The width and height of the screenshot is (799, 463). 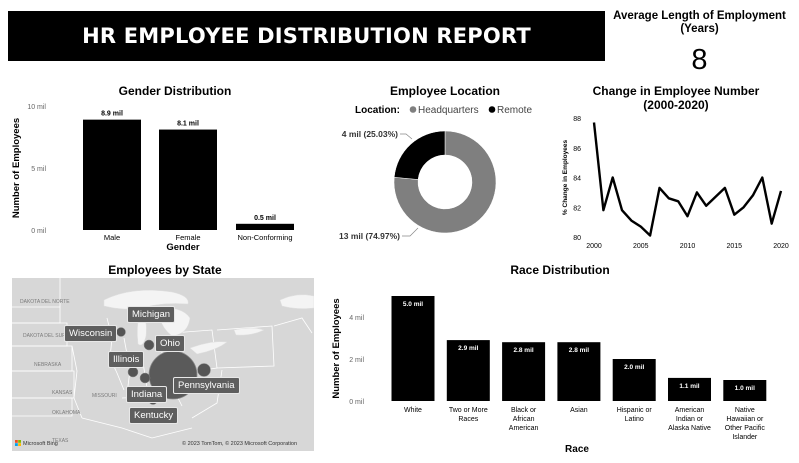 What do you see at coordinates (699, 22) in the screenshot?
I see `kpi-label: Average Length of Employment (Years)` at bounding box center [699, 22].